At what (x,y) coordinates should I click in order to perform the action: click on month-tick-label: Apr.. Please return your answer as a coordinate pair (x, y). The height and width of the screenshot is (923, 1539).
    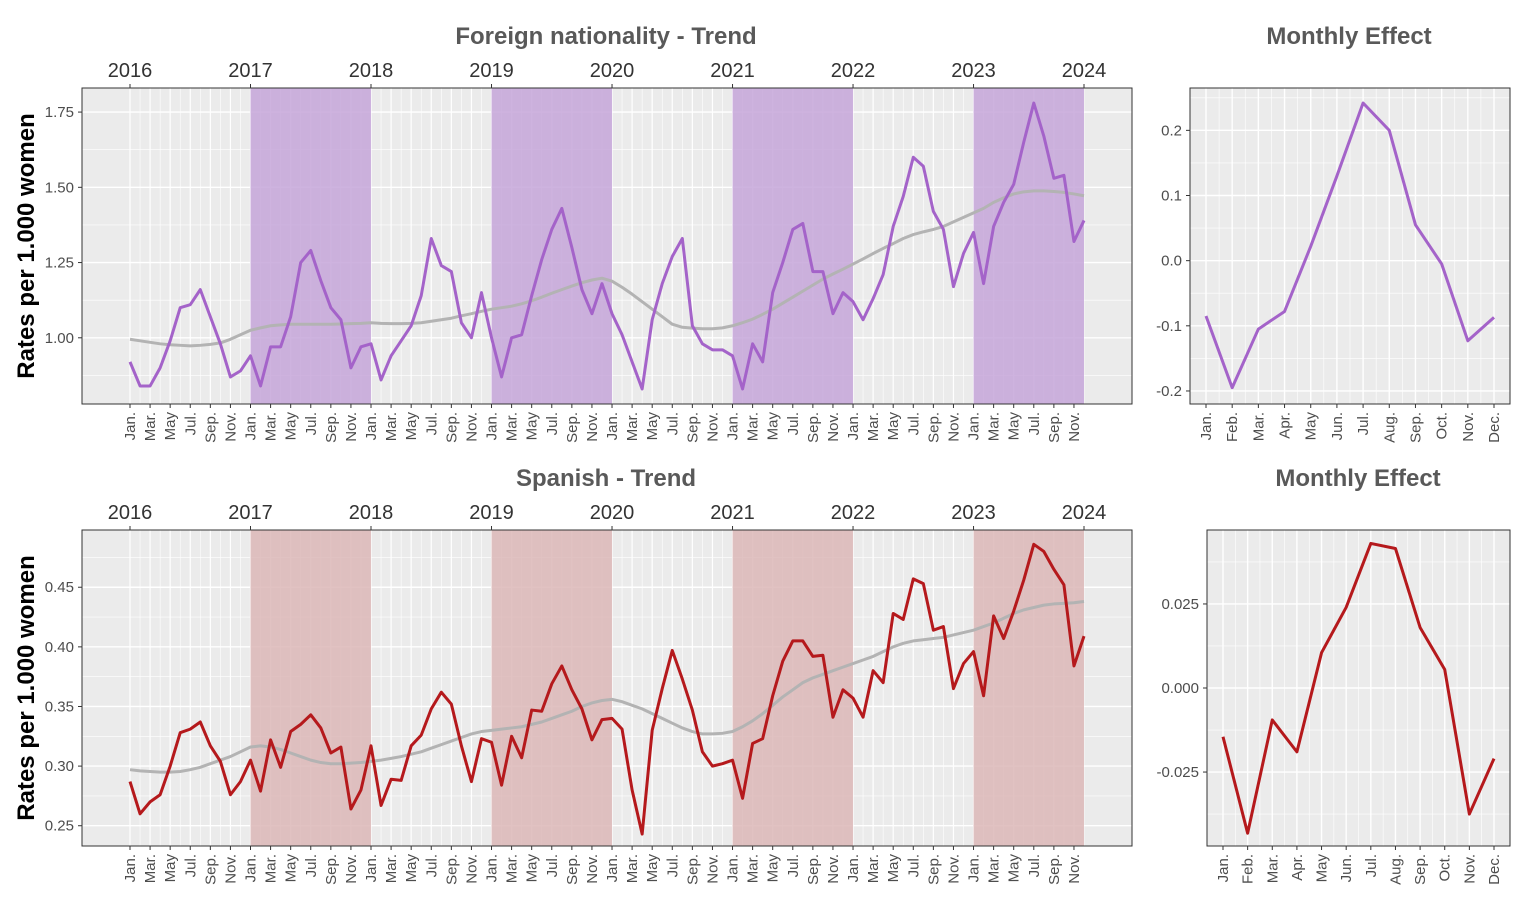
    Looking at the image, I should click on (1285, 425).